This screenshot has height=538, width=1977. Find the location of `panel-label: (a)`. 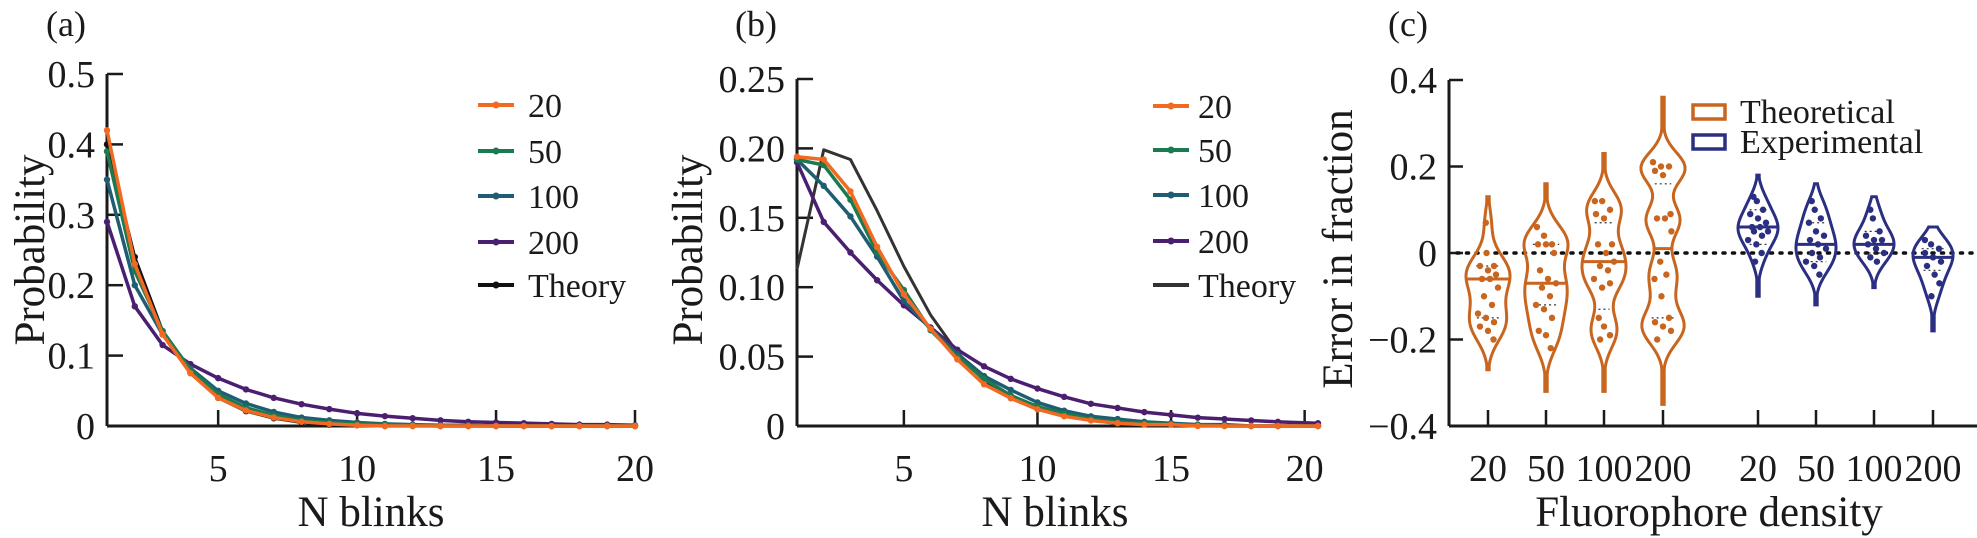

panel-label: (a) is located at coordinates (66, 24).